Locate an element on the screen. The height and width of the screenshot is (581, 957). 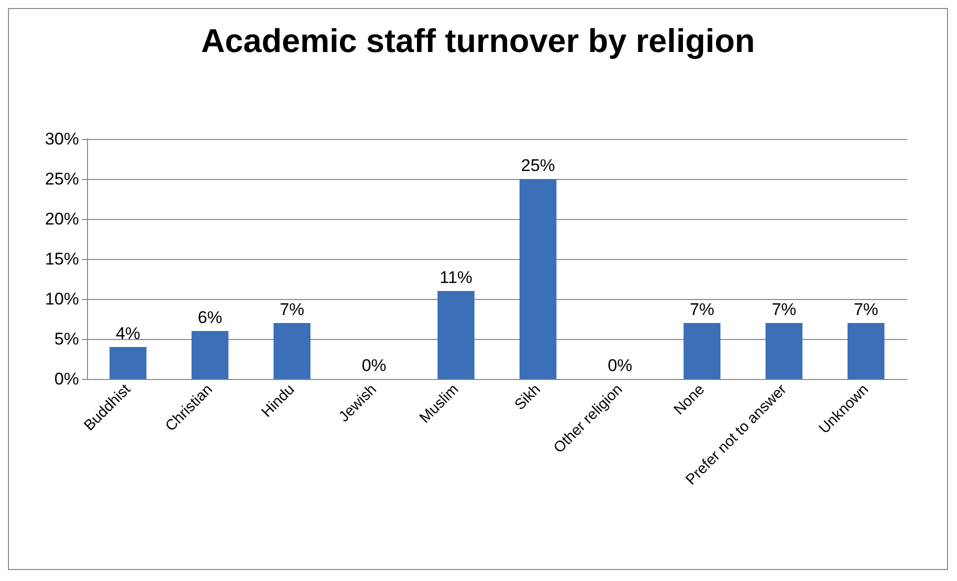
y-tick-label: 10% is located at coordinates (61, 299).